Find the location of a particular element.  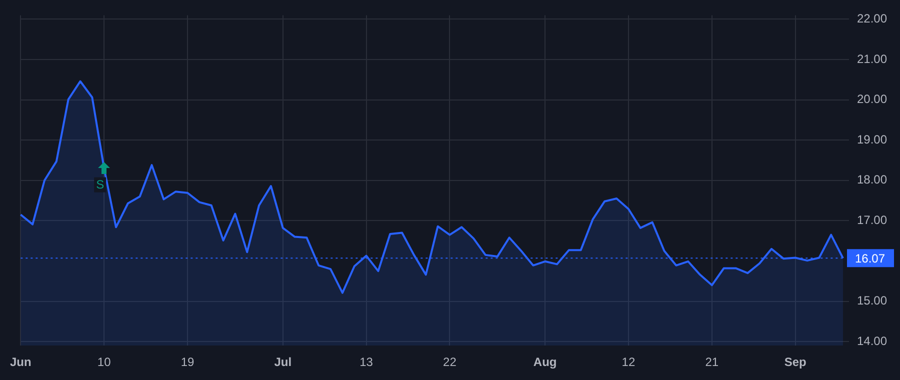

x-tick-label: 22 is located at coordinates (450, 362).